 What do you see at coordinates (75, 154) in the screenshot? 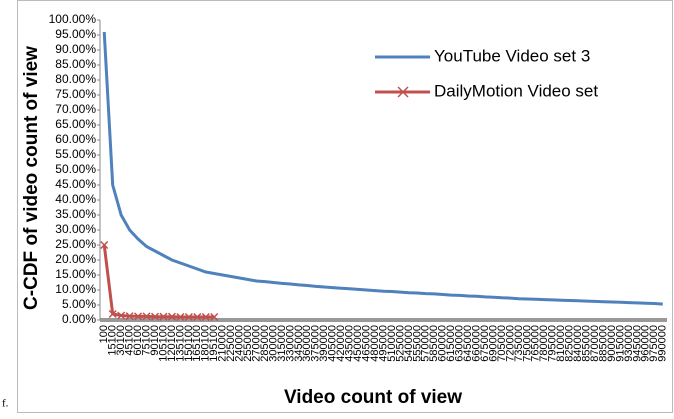
I see `y-tick-label: 55.00%` at bounding box center [75, 154].